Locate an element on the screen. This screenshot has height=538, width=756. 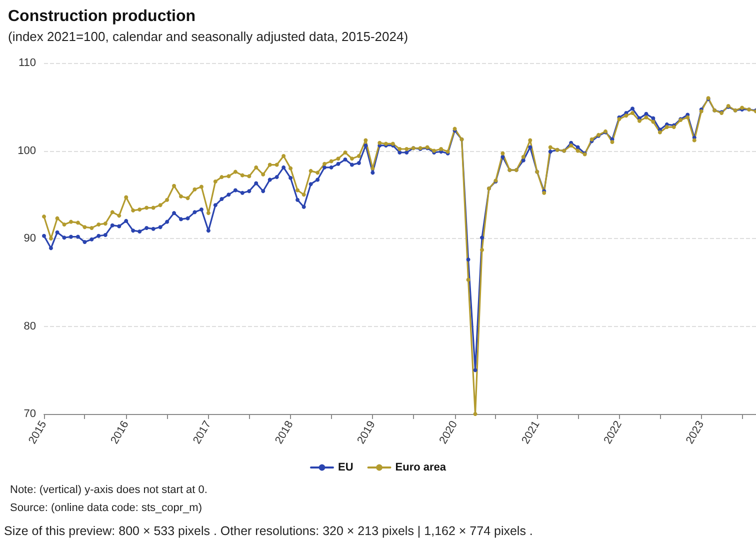
y-tick-label: 110 is located at coordinates (27, 63).